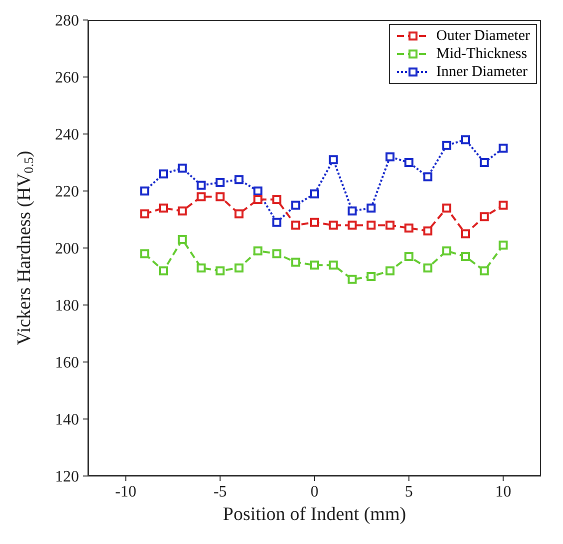  Describe the element at coordinates (67, 135) in the screenshot. I see `y-tick-label: 240` at that location.